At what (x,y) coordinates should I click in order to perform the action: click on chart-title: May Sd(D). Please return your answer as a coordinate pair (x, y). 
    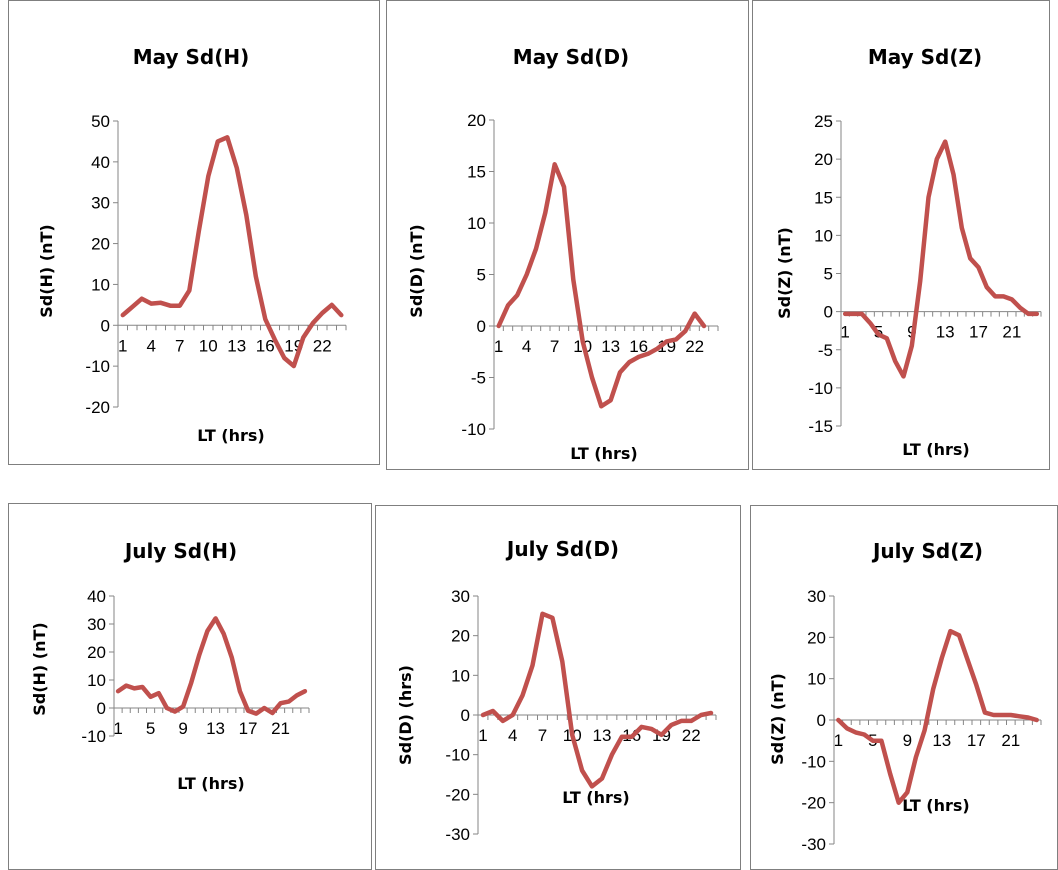
    Looking at the image, I should click on (571, 57).